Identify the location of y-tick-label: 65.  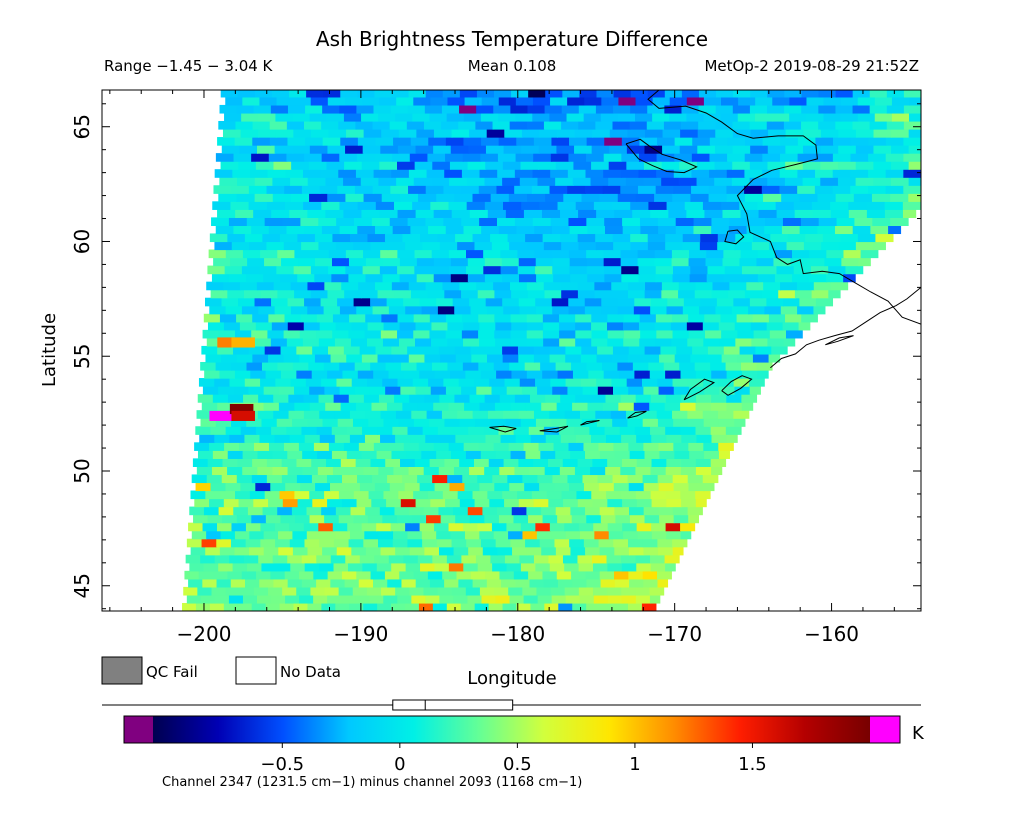
(82, 126).